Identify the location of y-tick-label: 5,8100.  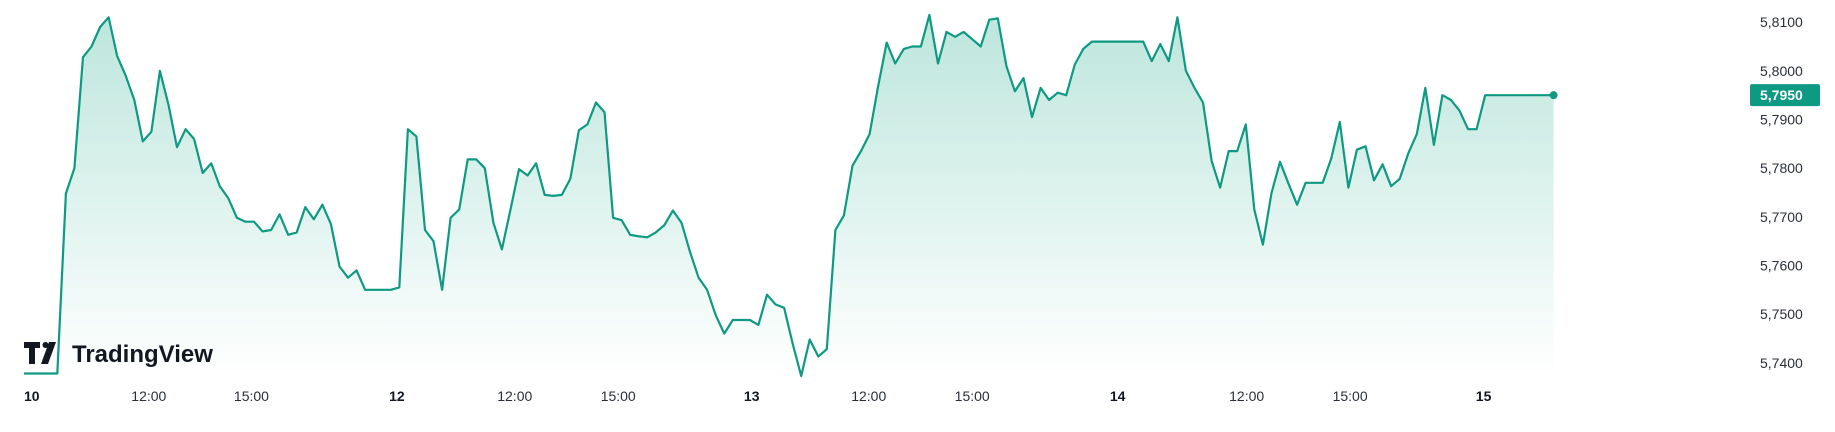
(1781, 22).